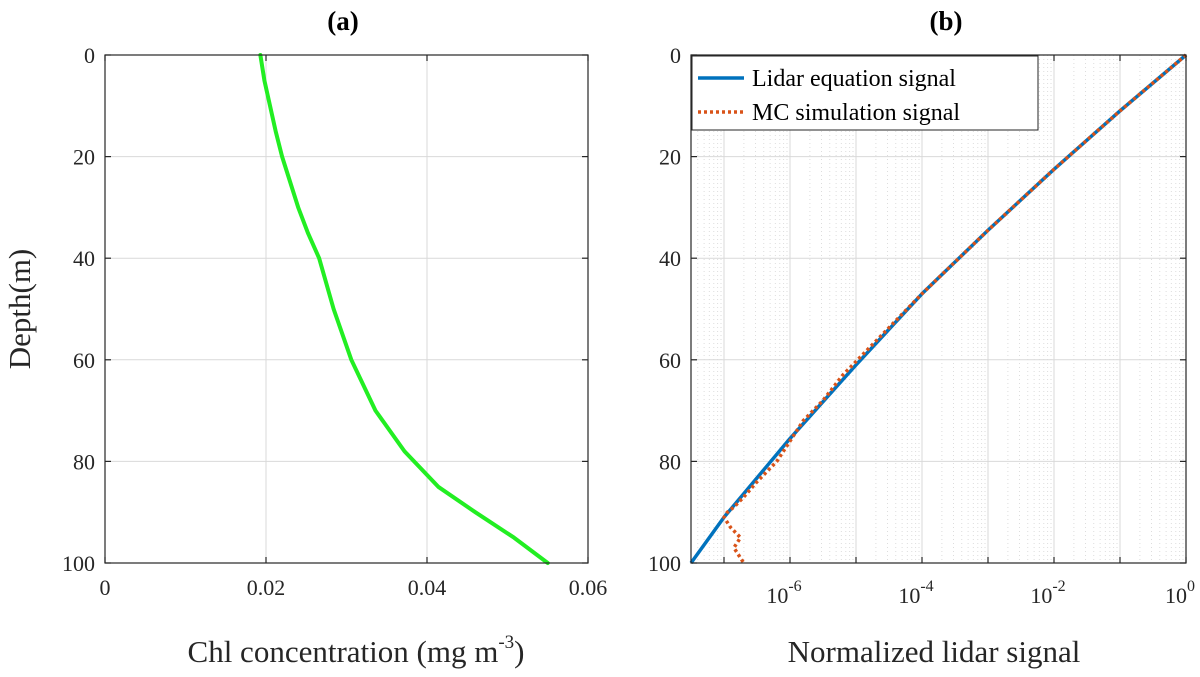 The width and height of the screenshot is (1200, 677). I want to click on panel-b-x-tick-exponent: -6, so click(794, 586).